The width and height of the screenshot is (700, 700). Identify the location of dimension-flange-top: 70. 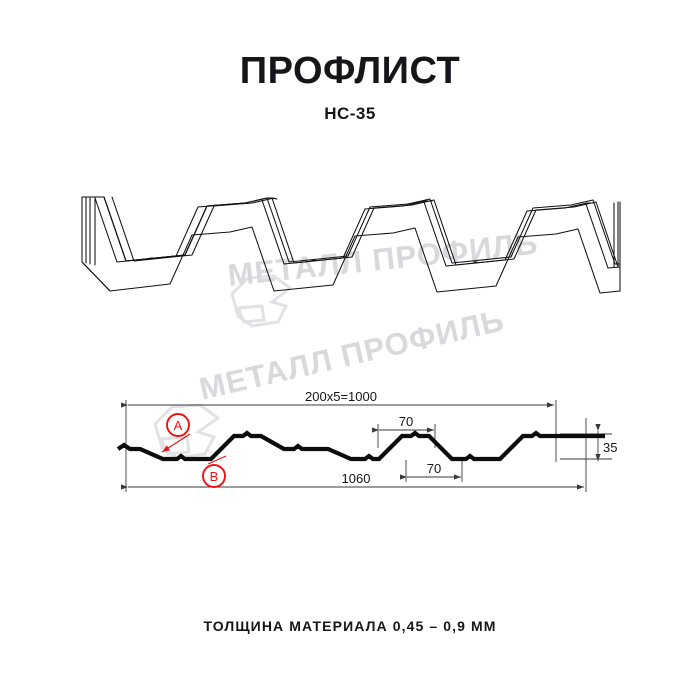
(402, 423).